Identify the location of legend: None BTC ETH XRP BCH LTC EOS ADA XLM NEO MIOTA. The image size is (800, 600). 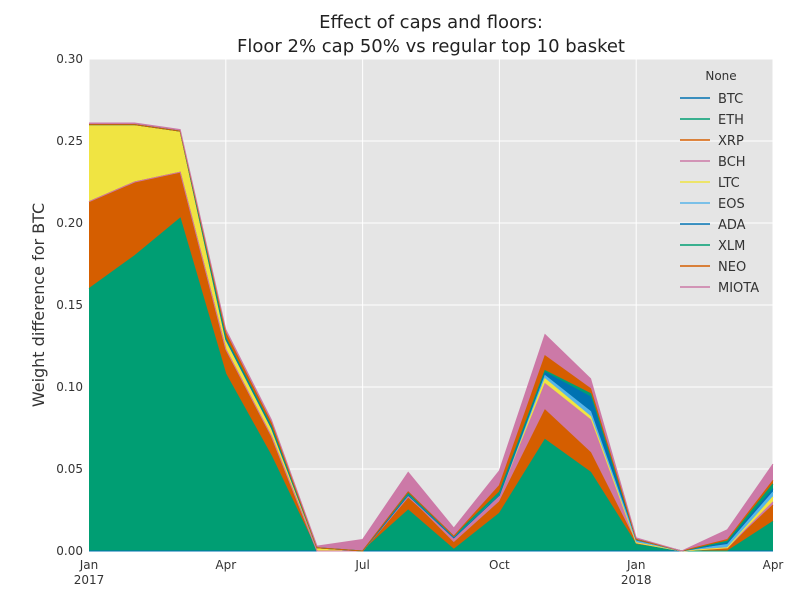
(719, 182).